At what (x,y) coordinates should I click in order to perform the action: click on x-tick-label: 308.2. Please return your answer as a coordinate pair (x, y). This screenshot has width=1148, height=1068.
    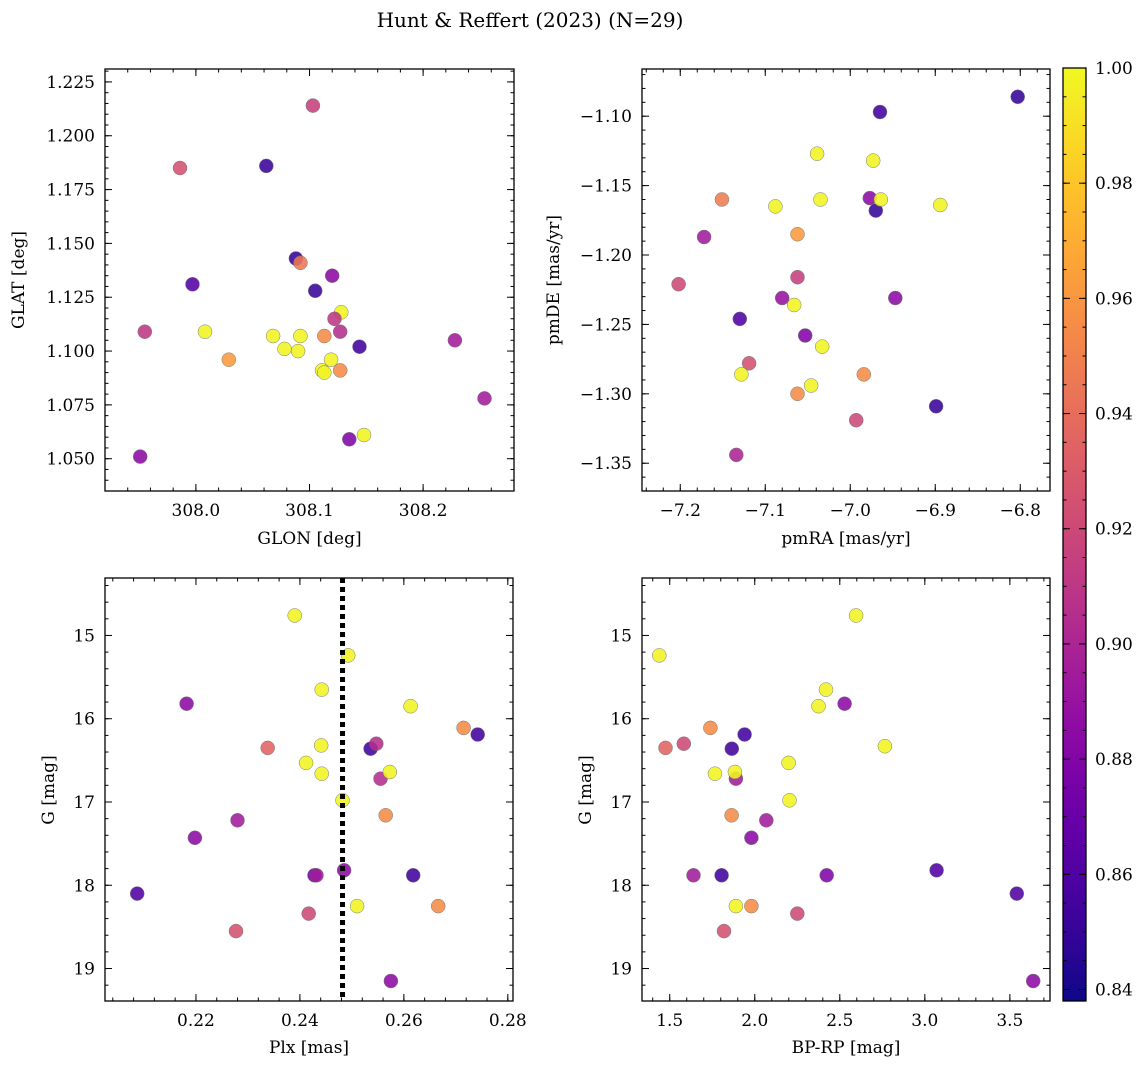
    Looking at the image, I should click on (423, 511).